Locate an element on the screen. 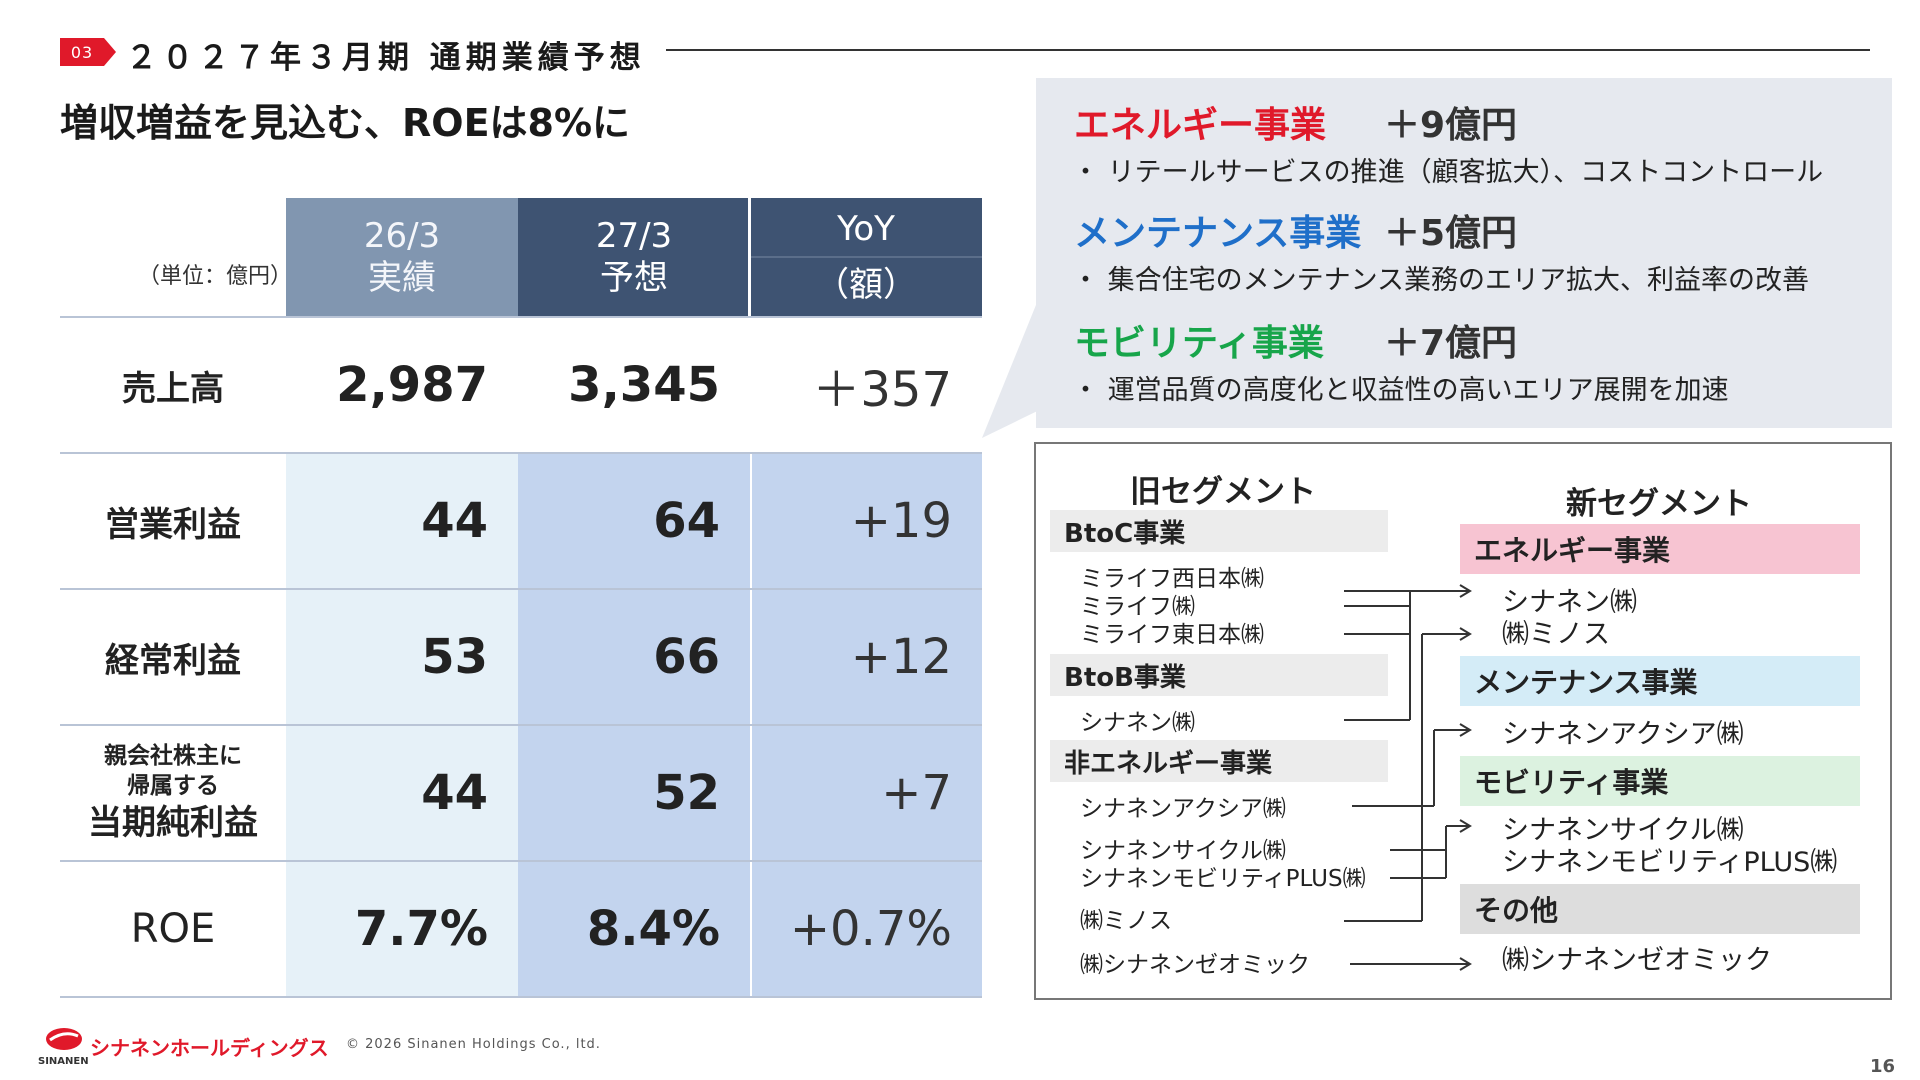 The width and height of the screenshot is (1920, 1080). new-segment-item: シナネン㈱ is located at coordinates (1569, 602).